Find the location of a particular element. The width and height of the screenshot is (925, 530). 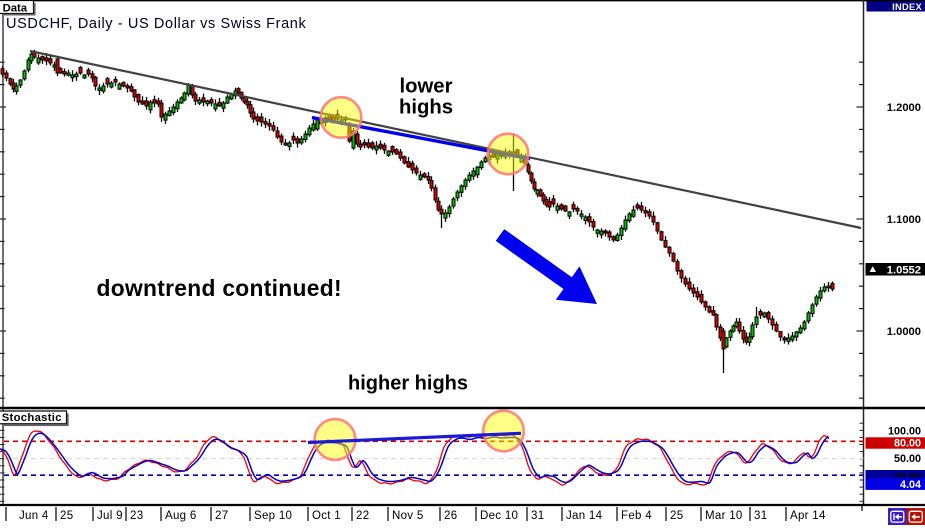

svg-text: 23 is located at coordinates (136, 516).